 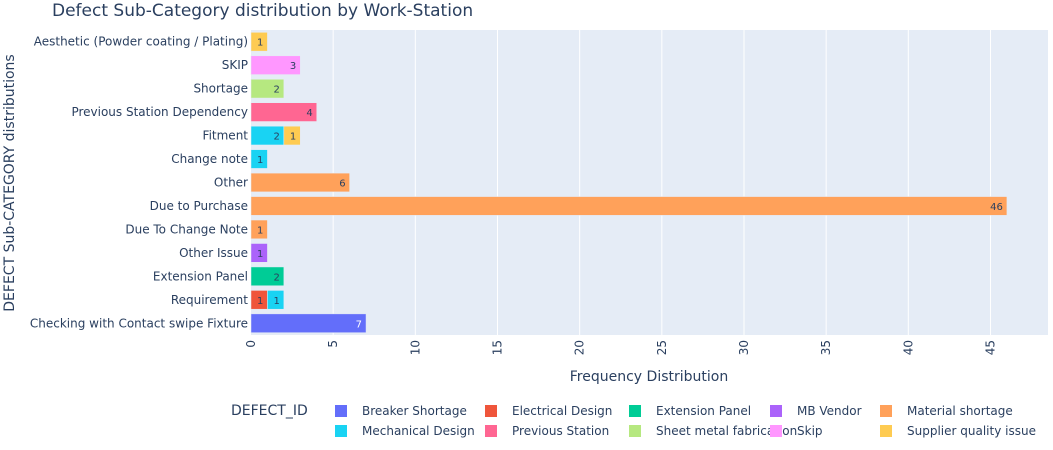 What do you see at coordinates (971, 431) in the screenshot?
I see `legend-item-label: Supplier quality issue` at bounding box center [971, 431].